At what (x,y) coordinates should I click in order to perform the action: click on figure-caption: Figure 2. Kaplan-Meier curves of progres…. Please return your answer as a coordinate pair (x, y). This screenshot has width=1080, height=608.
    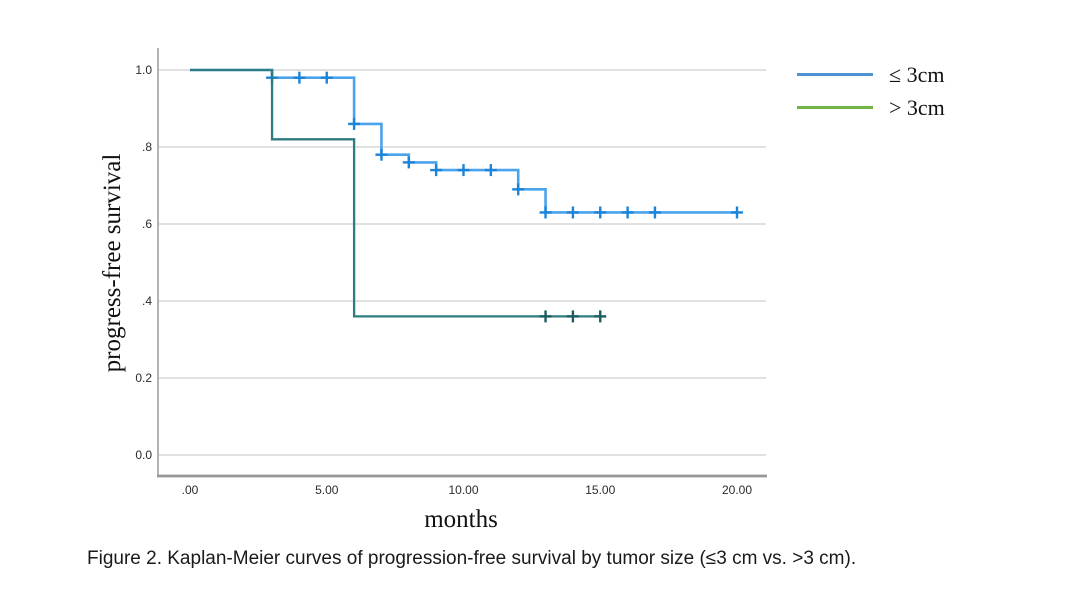
    Looking at the image, I should click on (472, 558).